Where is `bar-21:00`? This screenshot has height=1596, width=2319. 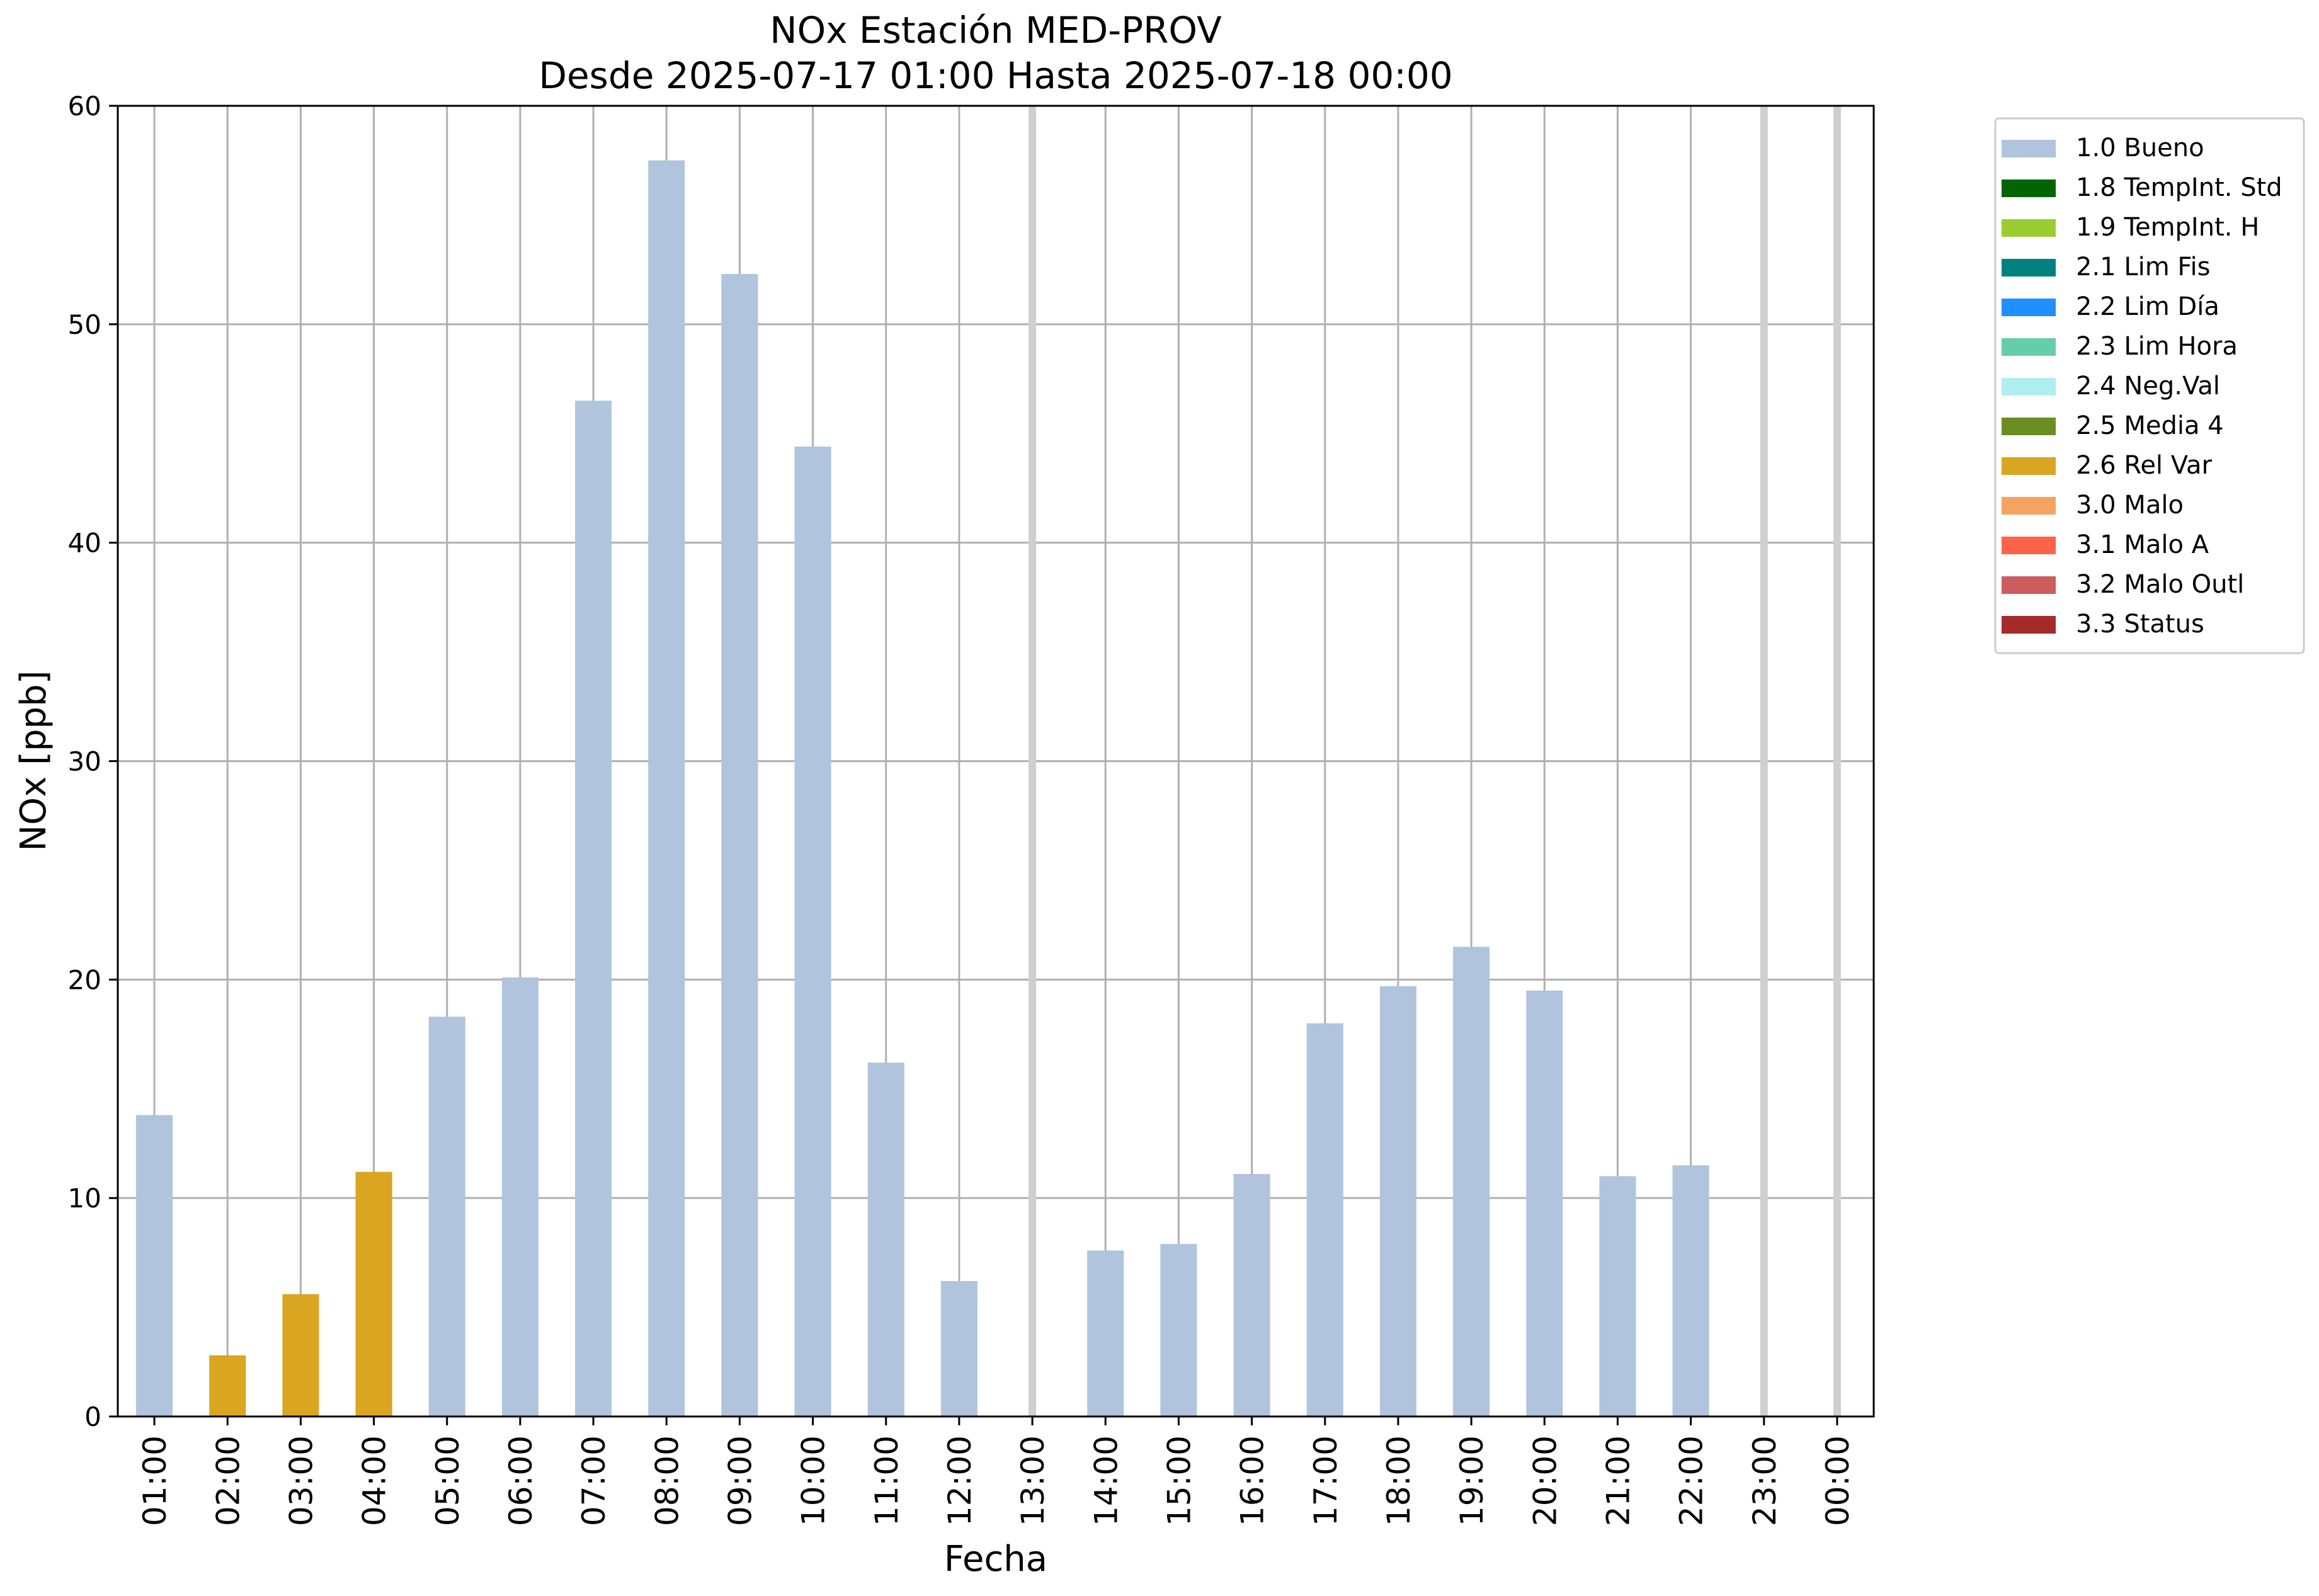 bar-21:00 is located at coordinates (1617, 1296).